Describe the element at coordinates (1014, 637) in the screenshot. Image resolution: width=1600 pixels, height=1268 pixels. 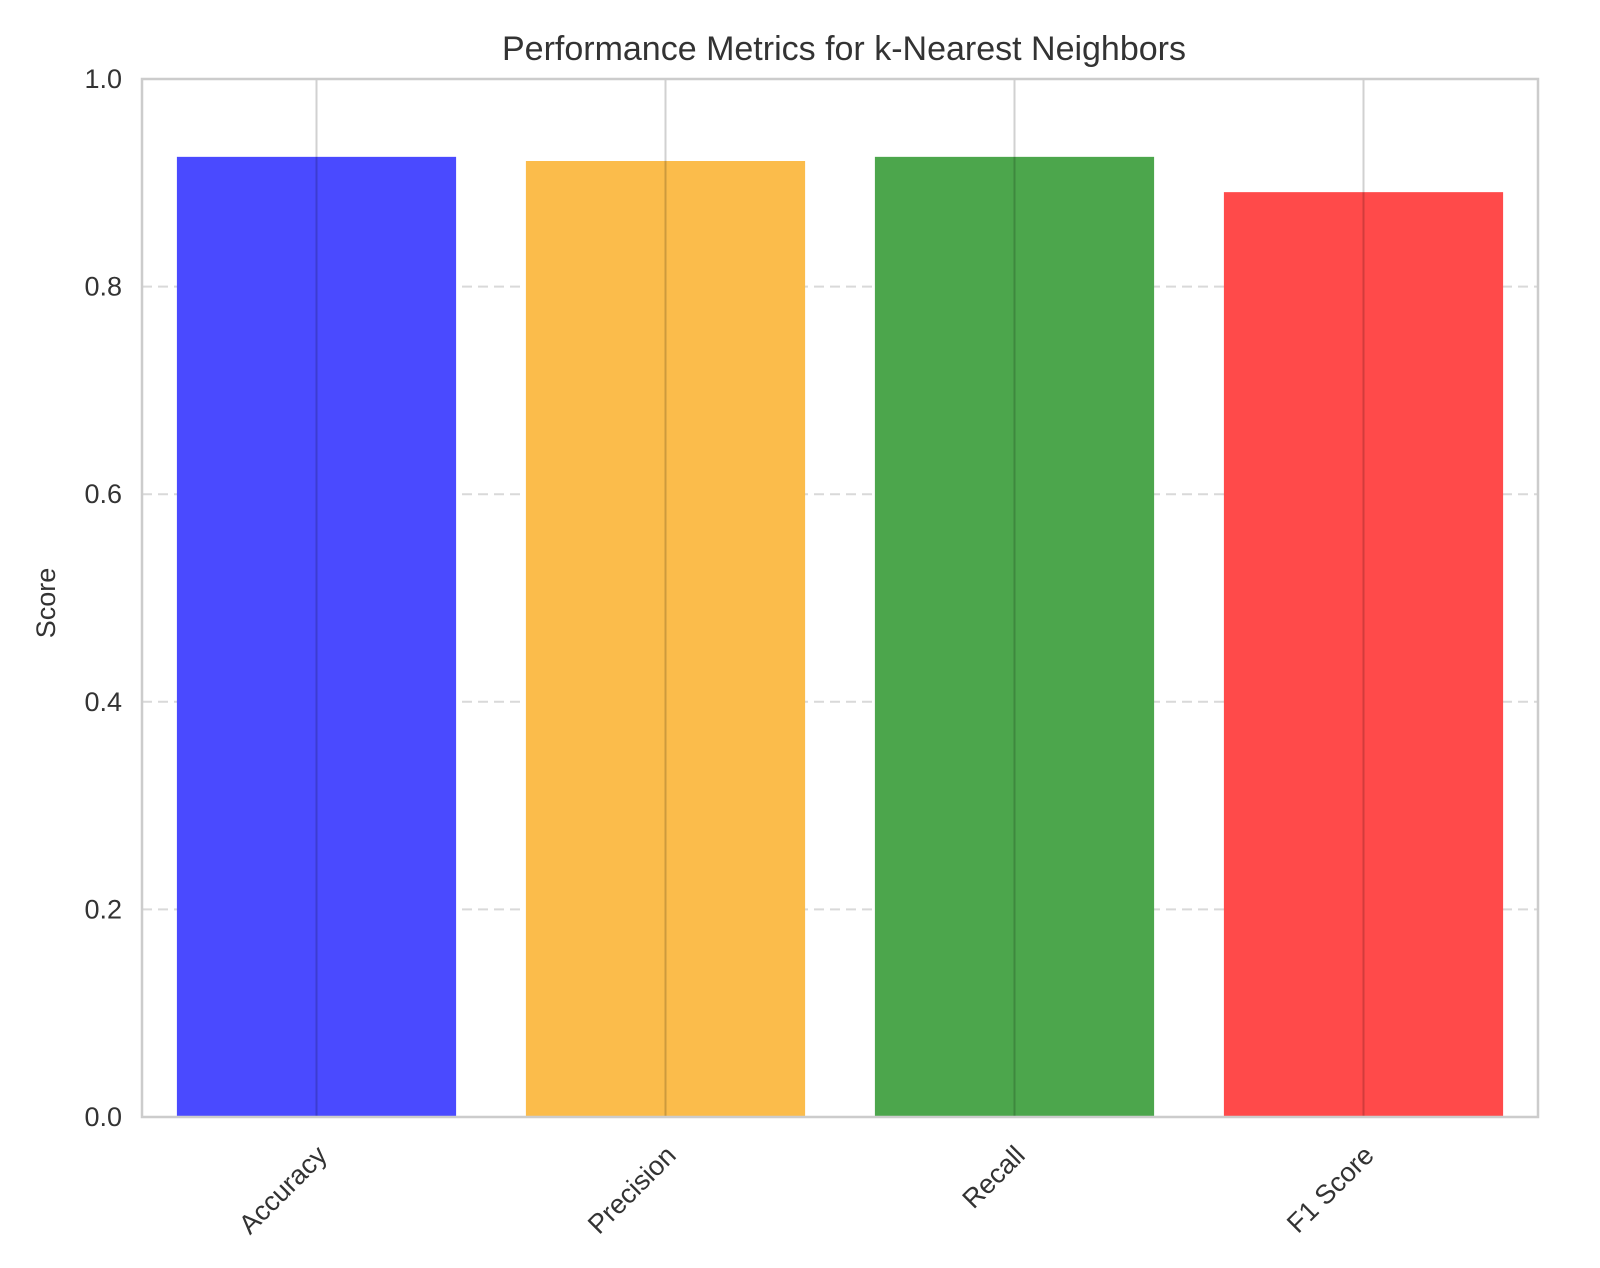
I see `bar-recall` at that location.